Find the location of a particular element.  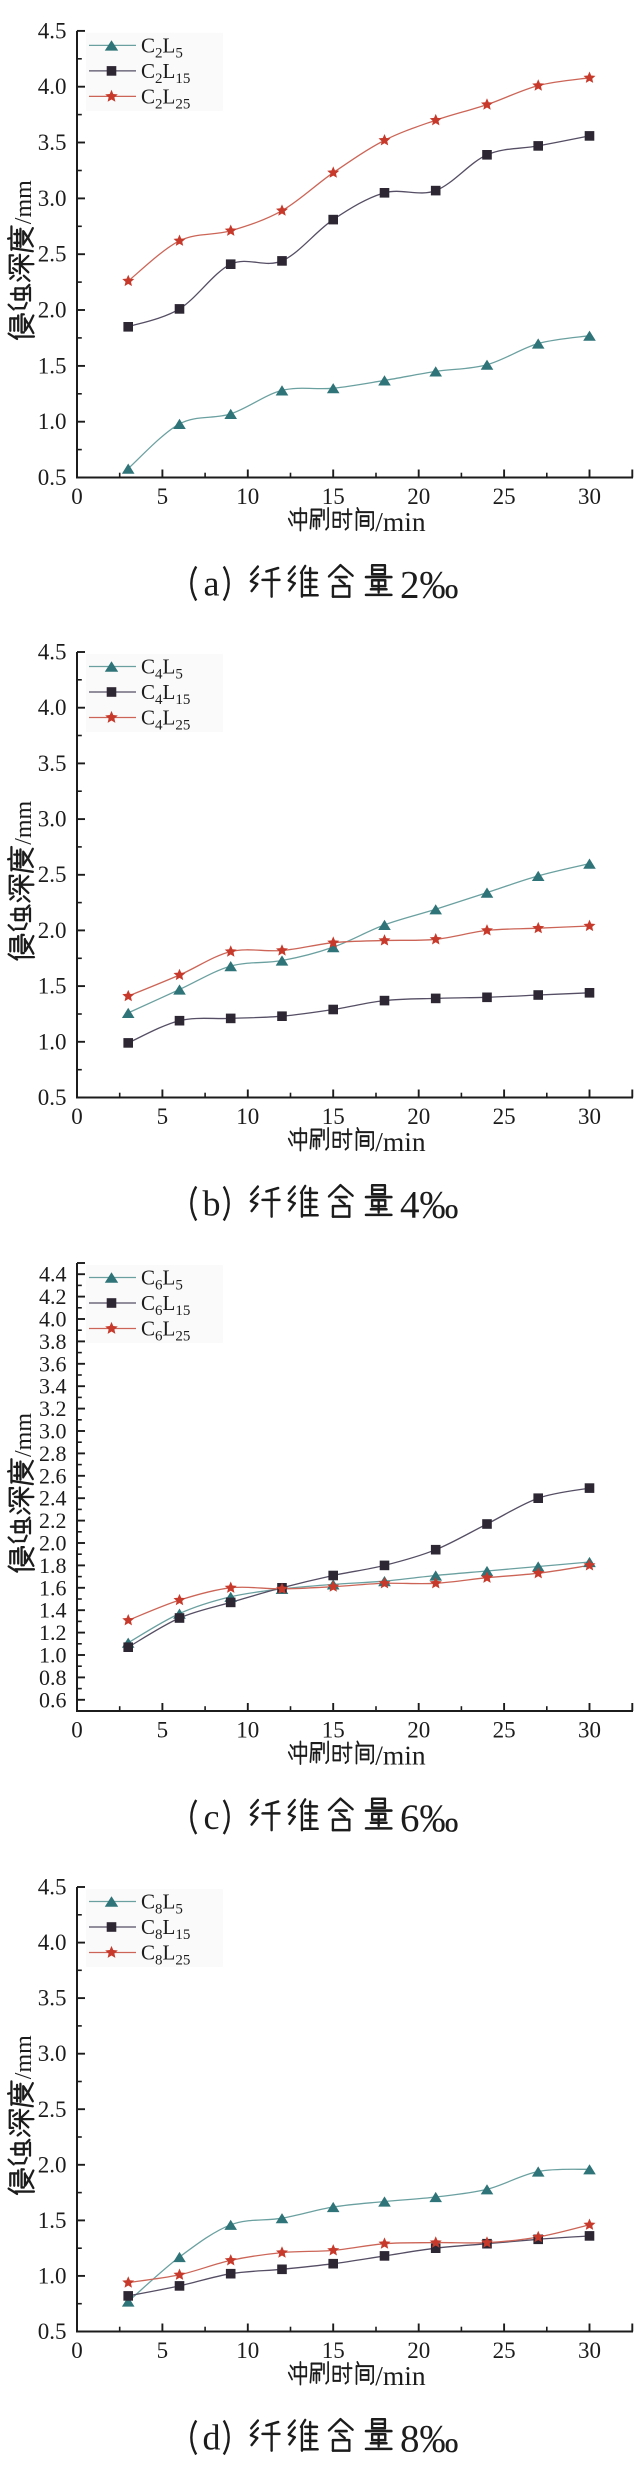

svg-text: C4L25 is located at coordinates (165, 720).